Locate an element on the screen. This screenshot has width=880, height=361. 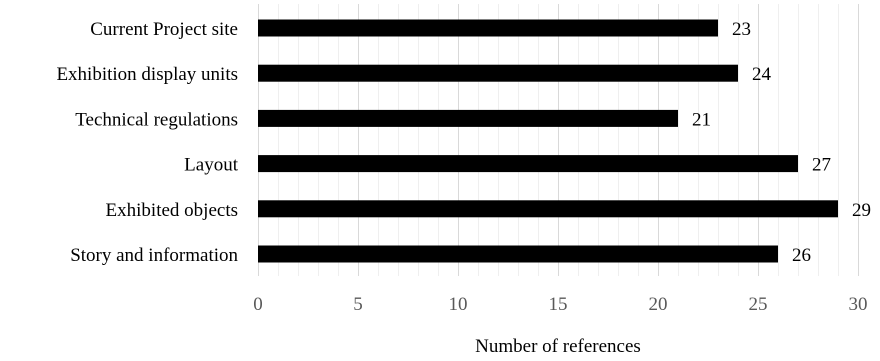
x-tick-labels: 0 5 10 15 20 25 30 is located at coordinates (560, 304).